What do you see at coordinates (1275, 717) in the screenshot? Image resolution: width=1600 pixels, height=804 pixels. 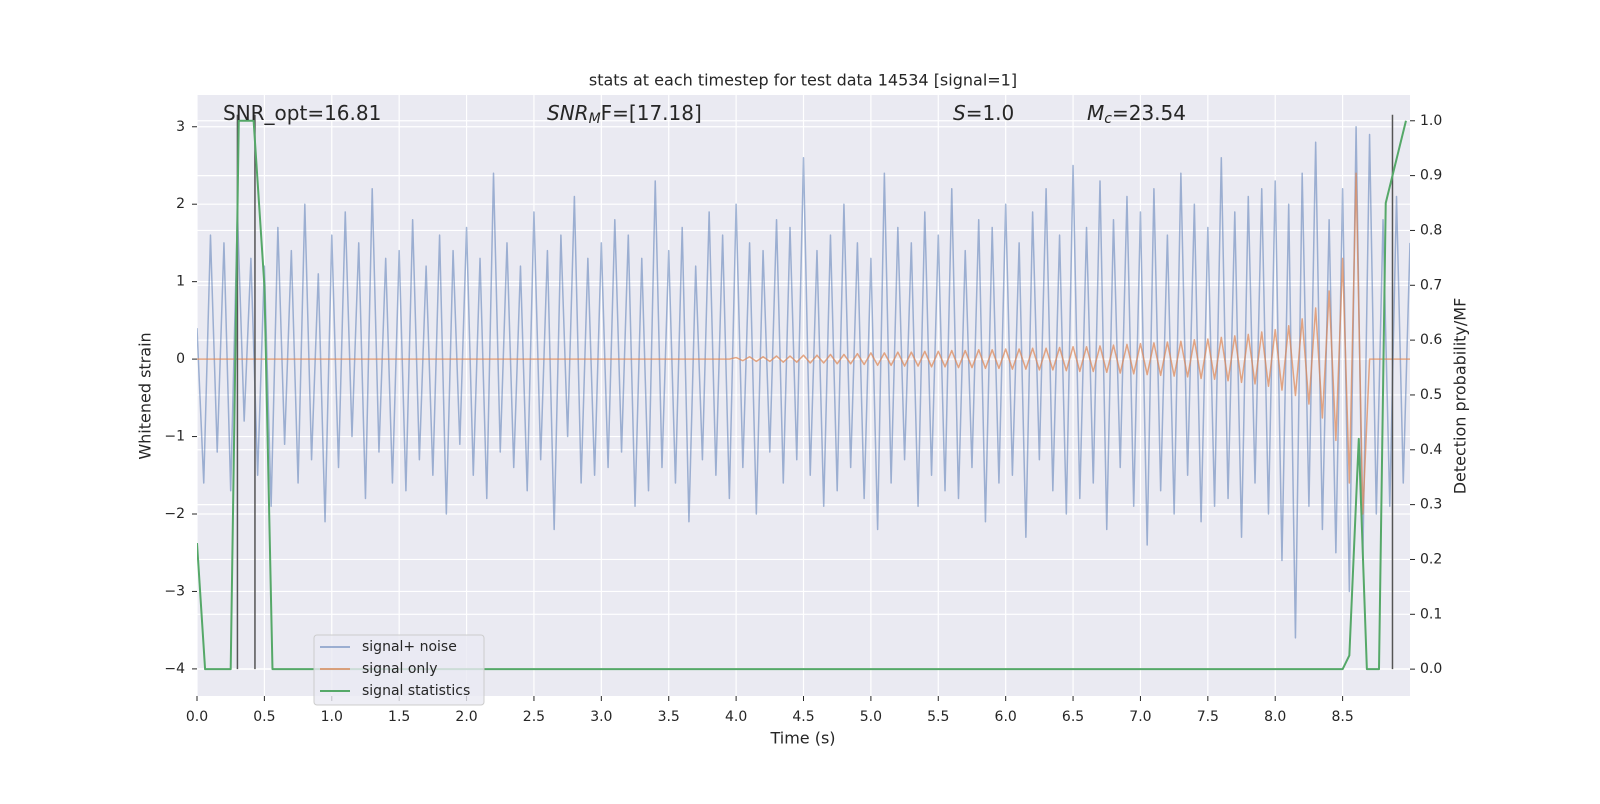 I see `x-tick-label: 8.0` at bounding box center [1275, 717].